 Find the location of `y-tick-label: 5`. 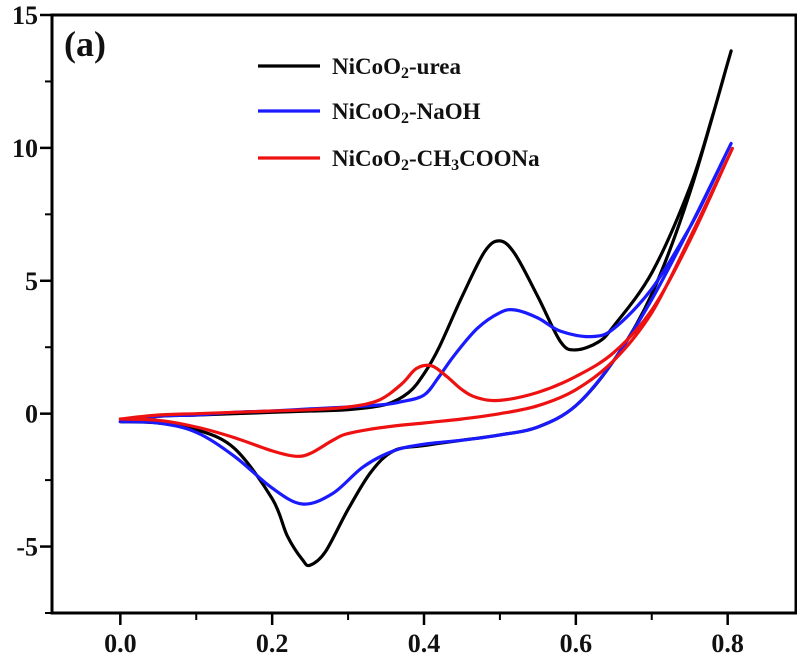

y-tick-label: 5 is located at coordinates (31, 281).